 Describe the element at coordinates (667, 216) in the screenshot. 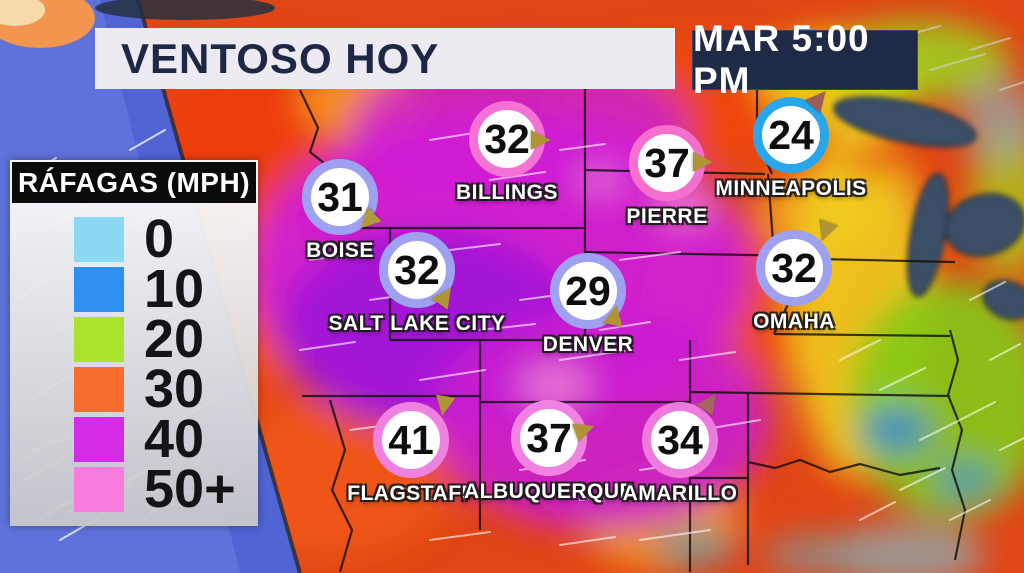

I see `city-label: PIERRE` at that location.